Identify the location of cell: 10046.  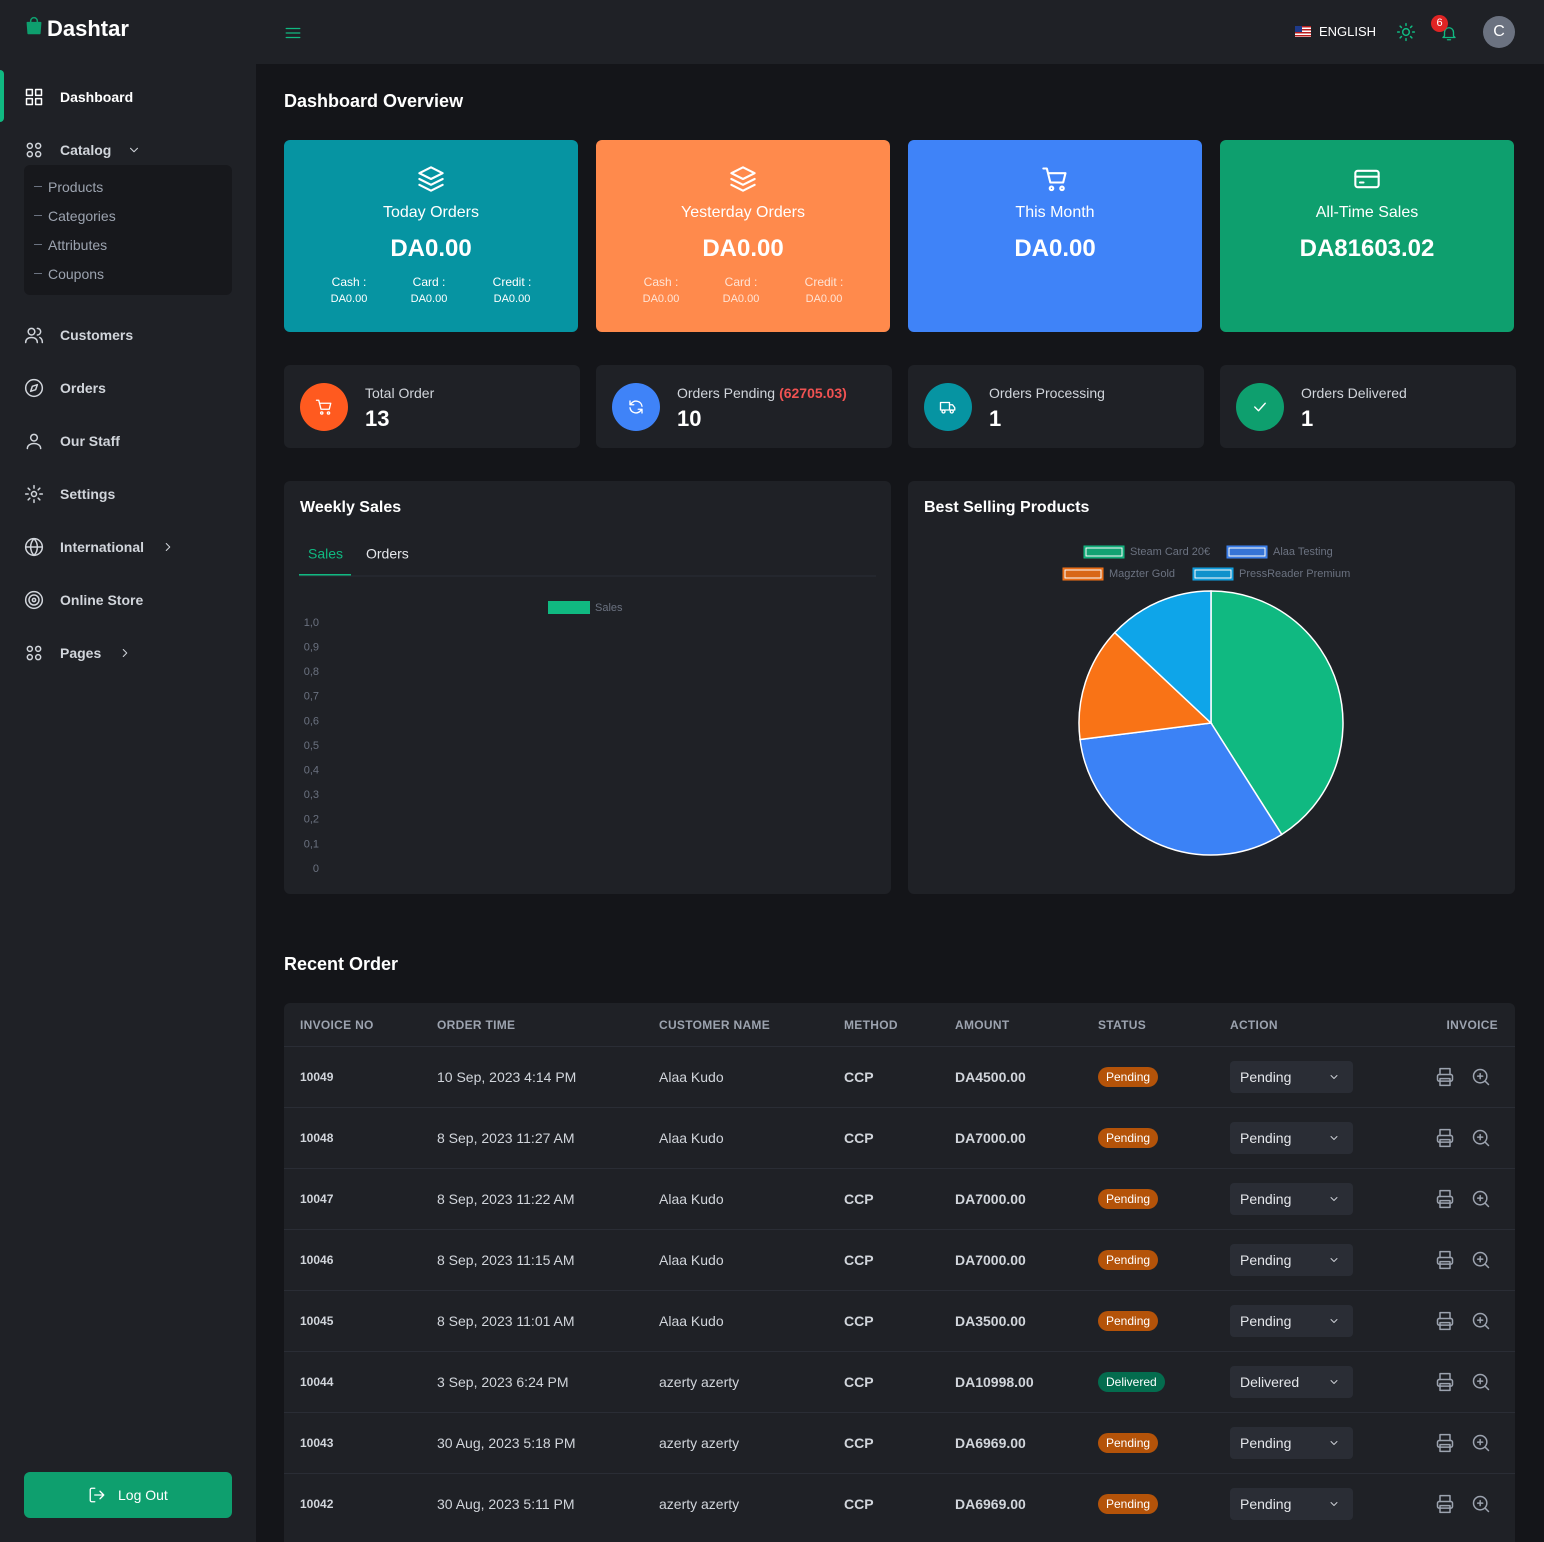
(317, 1260).